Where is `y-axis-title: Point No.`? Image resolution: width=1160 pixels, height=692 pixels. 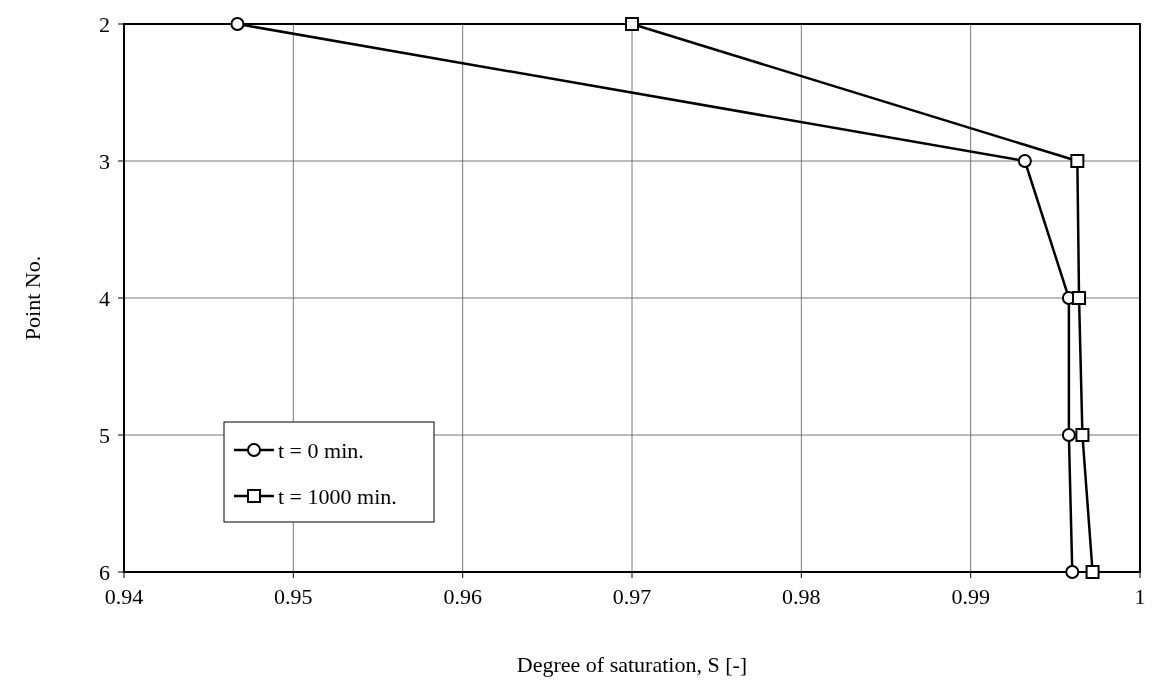 y-axis-title: Point No. is located at coordinates (32, 298).